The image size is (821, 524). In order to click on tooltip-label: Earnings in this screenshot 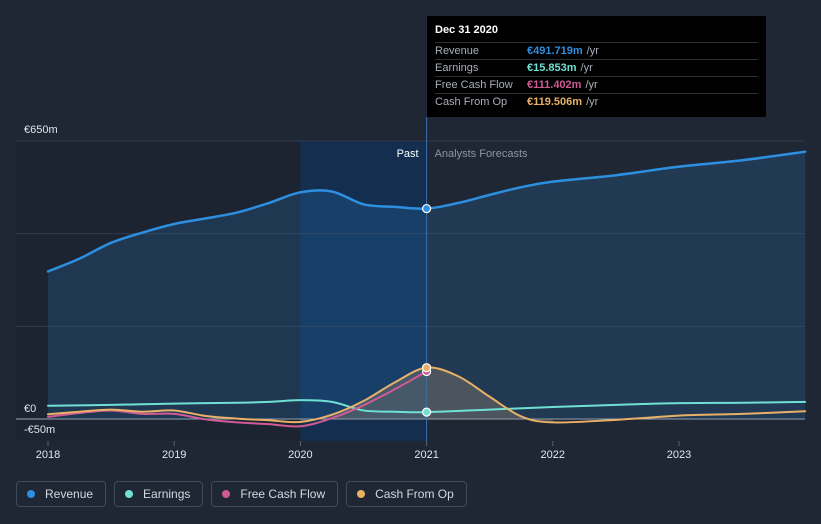, I will do `click(457, 68)`.